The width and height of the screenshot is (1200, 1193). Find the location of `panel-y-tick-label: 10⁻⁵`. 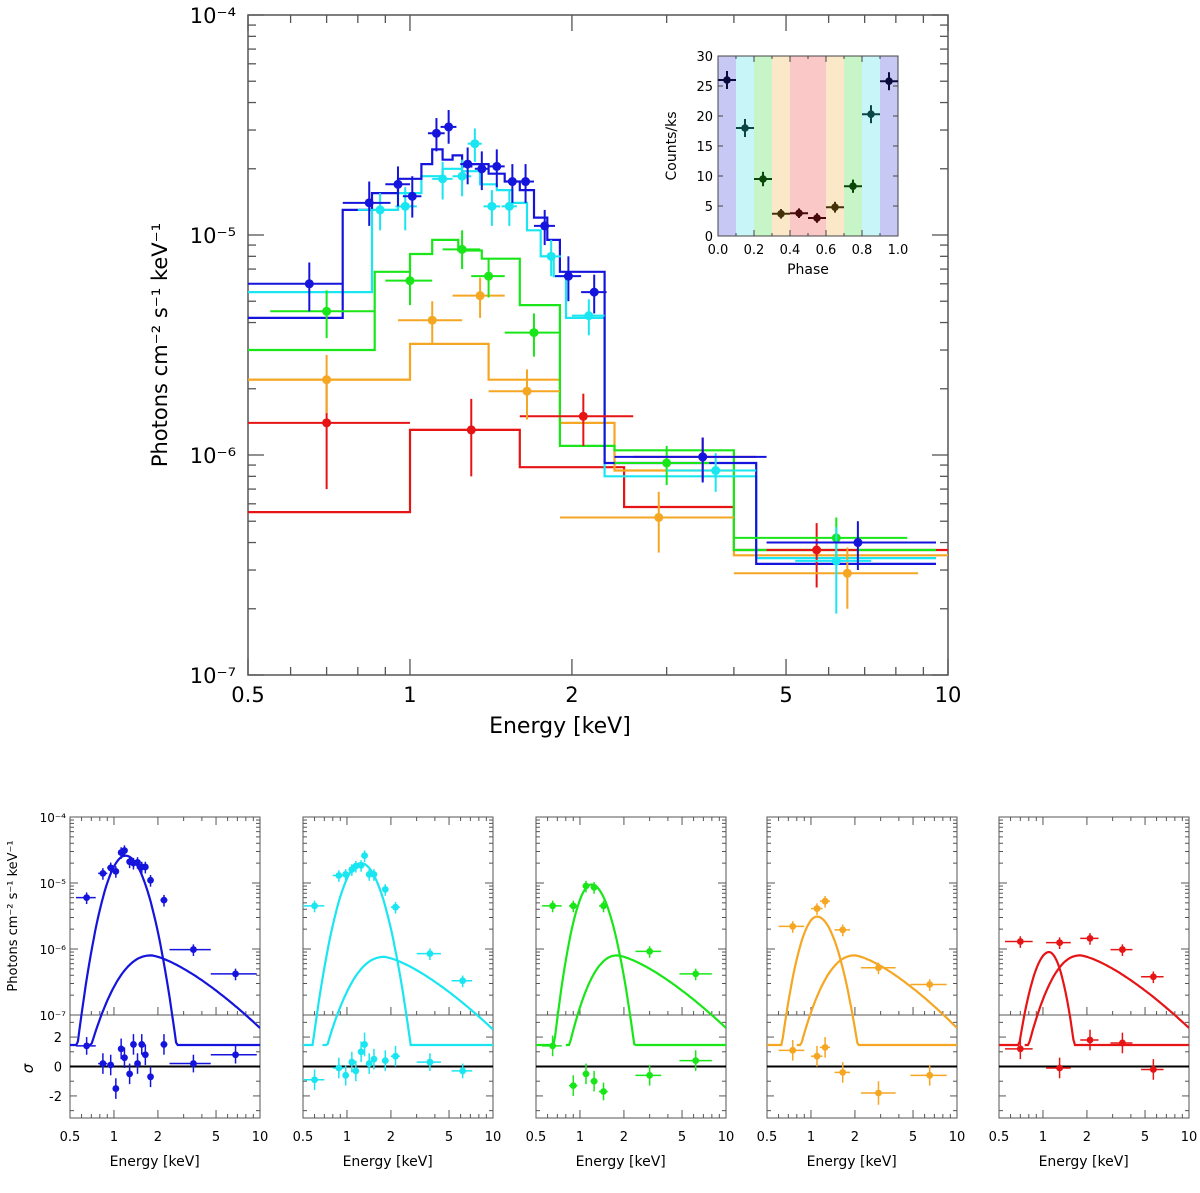

panel-y-tick-label: 10⁻⁵ is located at coordinates (53, 884).